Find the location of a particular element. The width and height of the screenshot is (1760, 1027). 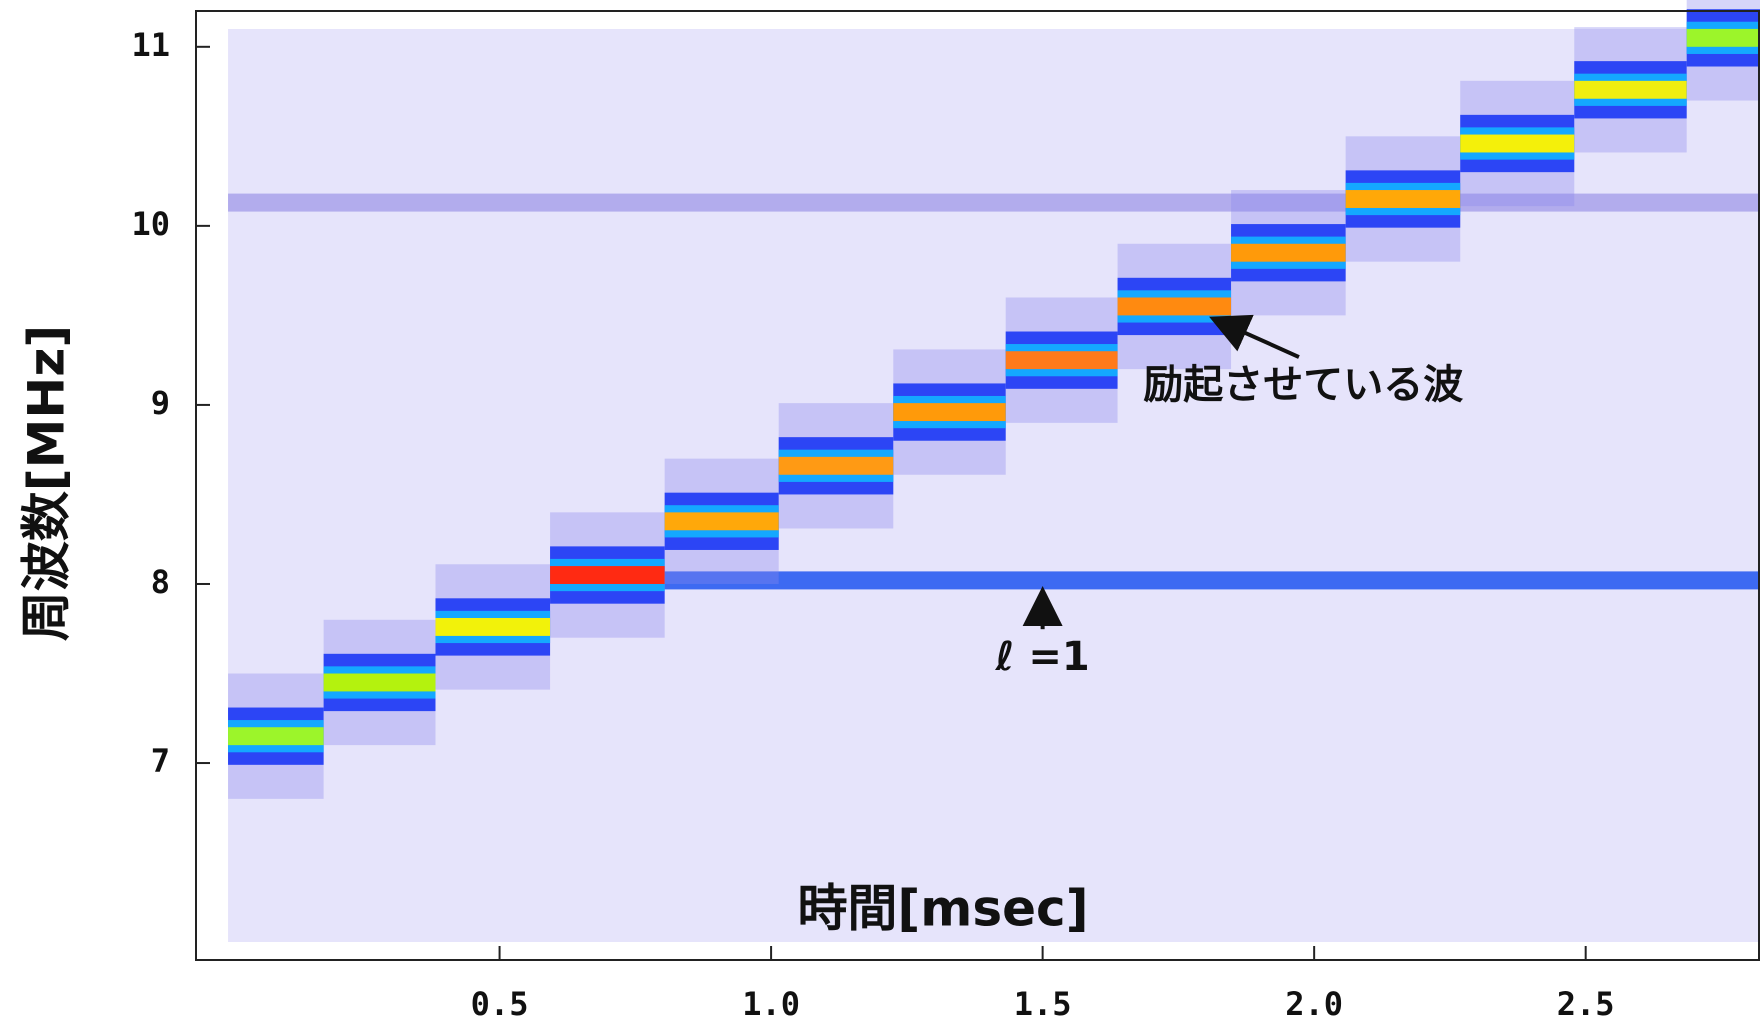

y-tick-label: 7 is located at coordinates (160, 761).